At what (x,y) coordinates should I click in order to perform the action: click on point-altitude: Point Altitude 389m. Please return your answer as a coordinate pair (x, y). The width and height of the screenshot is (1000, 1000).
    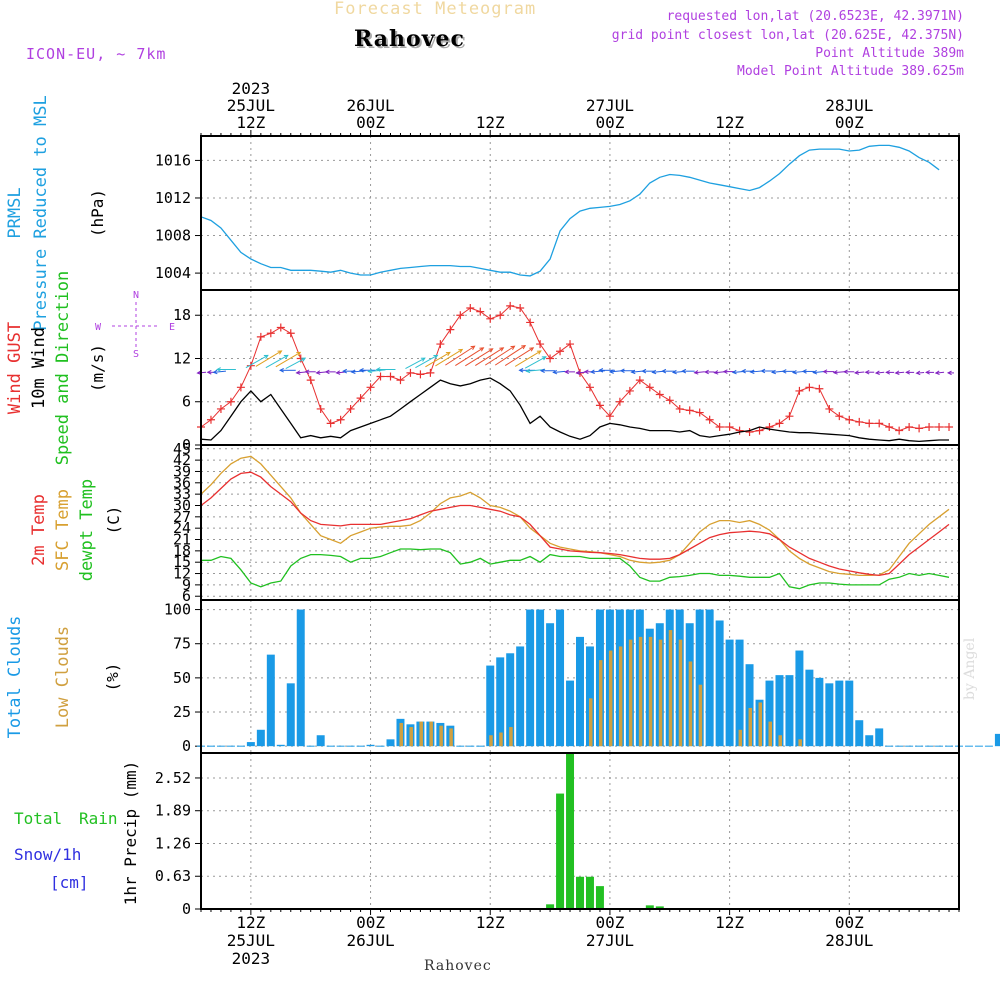
    Looking at the image, I should click on (889, 53).